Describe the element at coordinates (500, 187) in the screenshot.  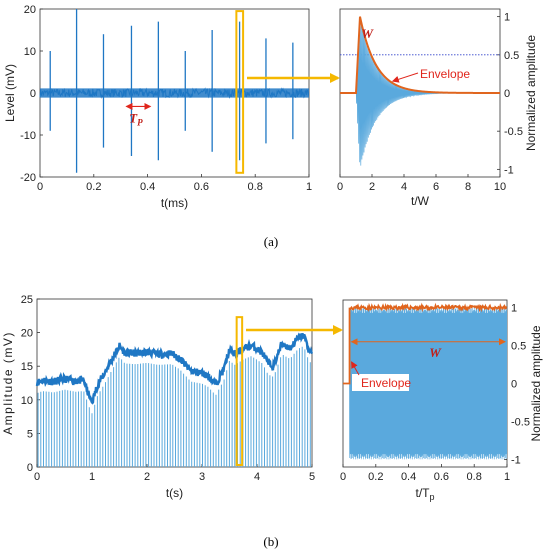
I see `x-tick-label: 10` at that location.